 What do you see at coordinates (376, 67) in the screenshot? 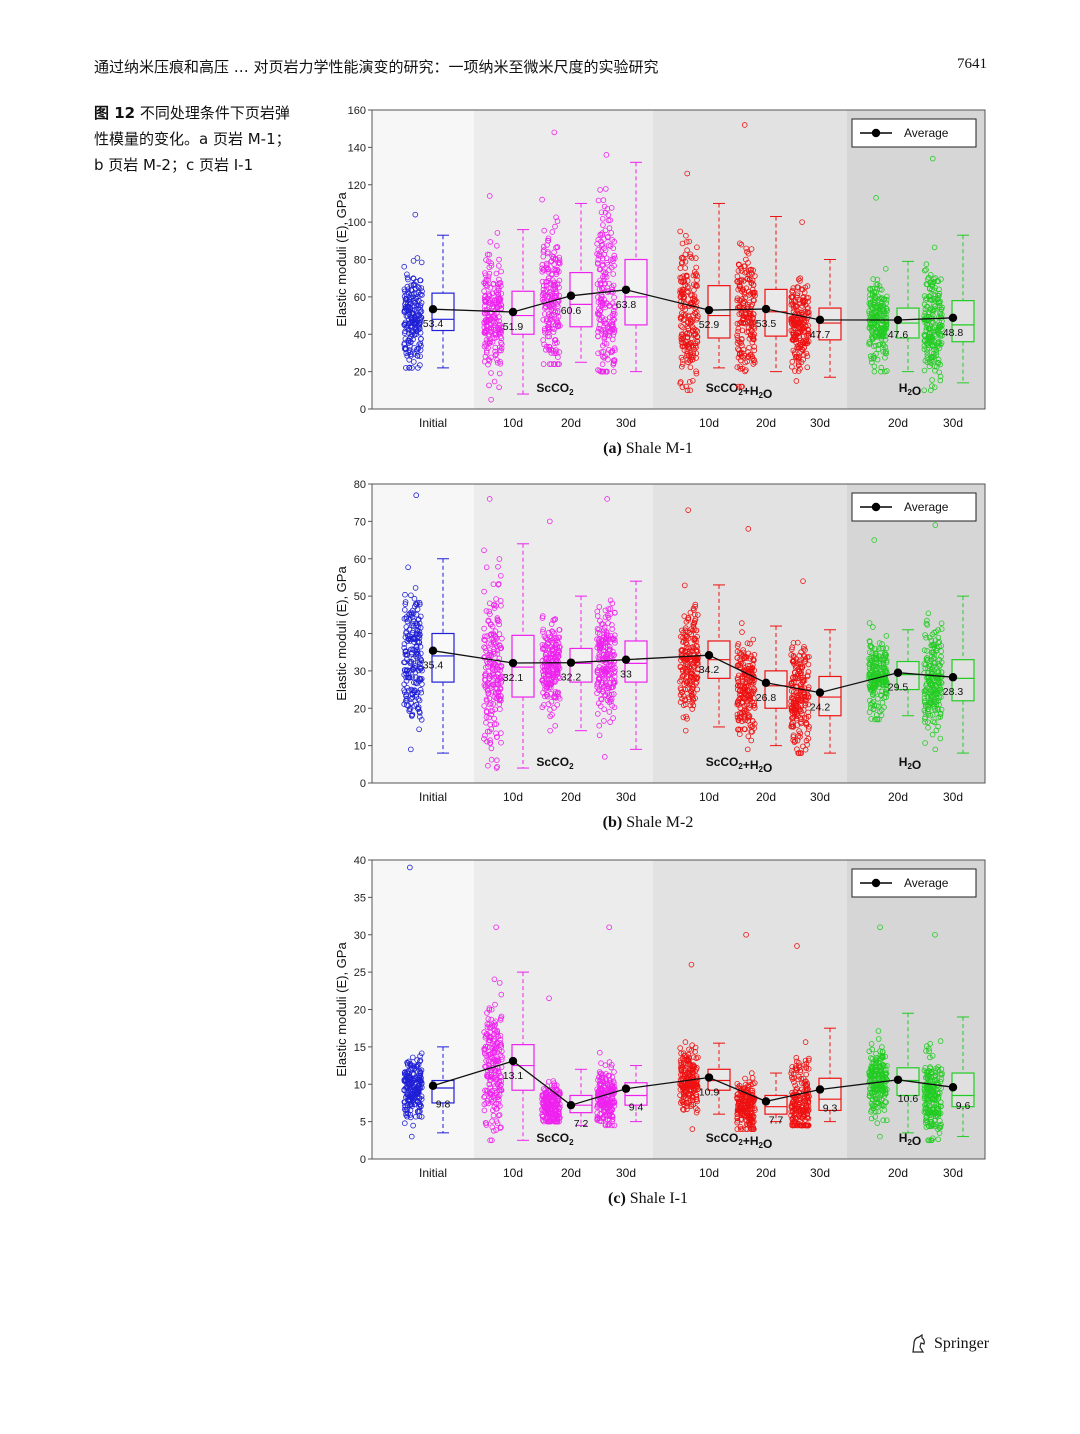
I see `running-title: 通过纳米压痕和高压 … 对页岩力学性能演变的研究：一项纳米至微米尺度的实验研究` at bounding box center [376, 67].